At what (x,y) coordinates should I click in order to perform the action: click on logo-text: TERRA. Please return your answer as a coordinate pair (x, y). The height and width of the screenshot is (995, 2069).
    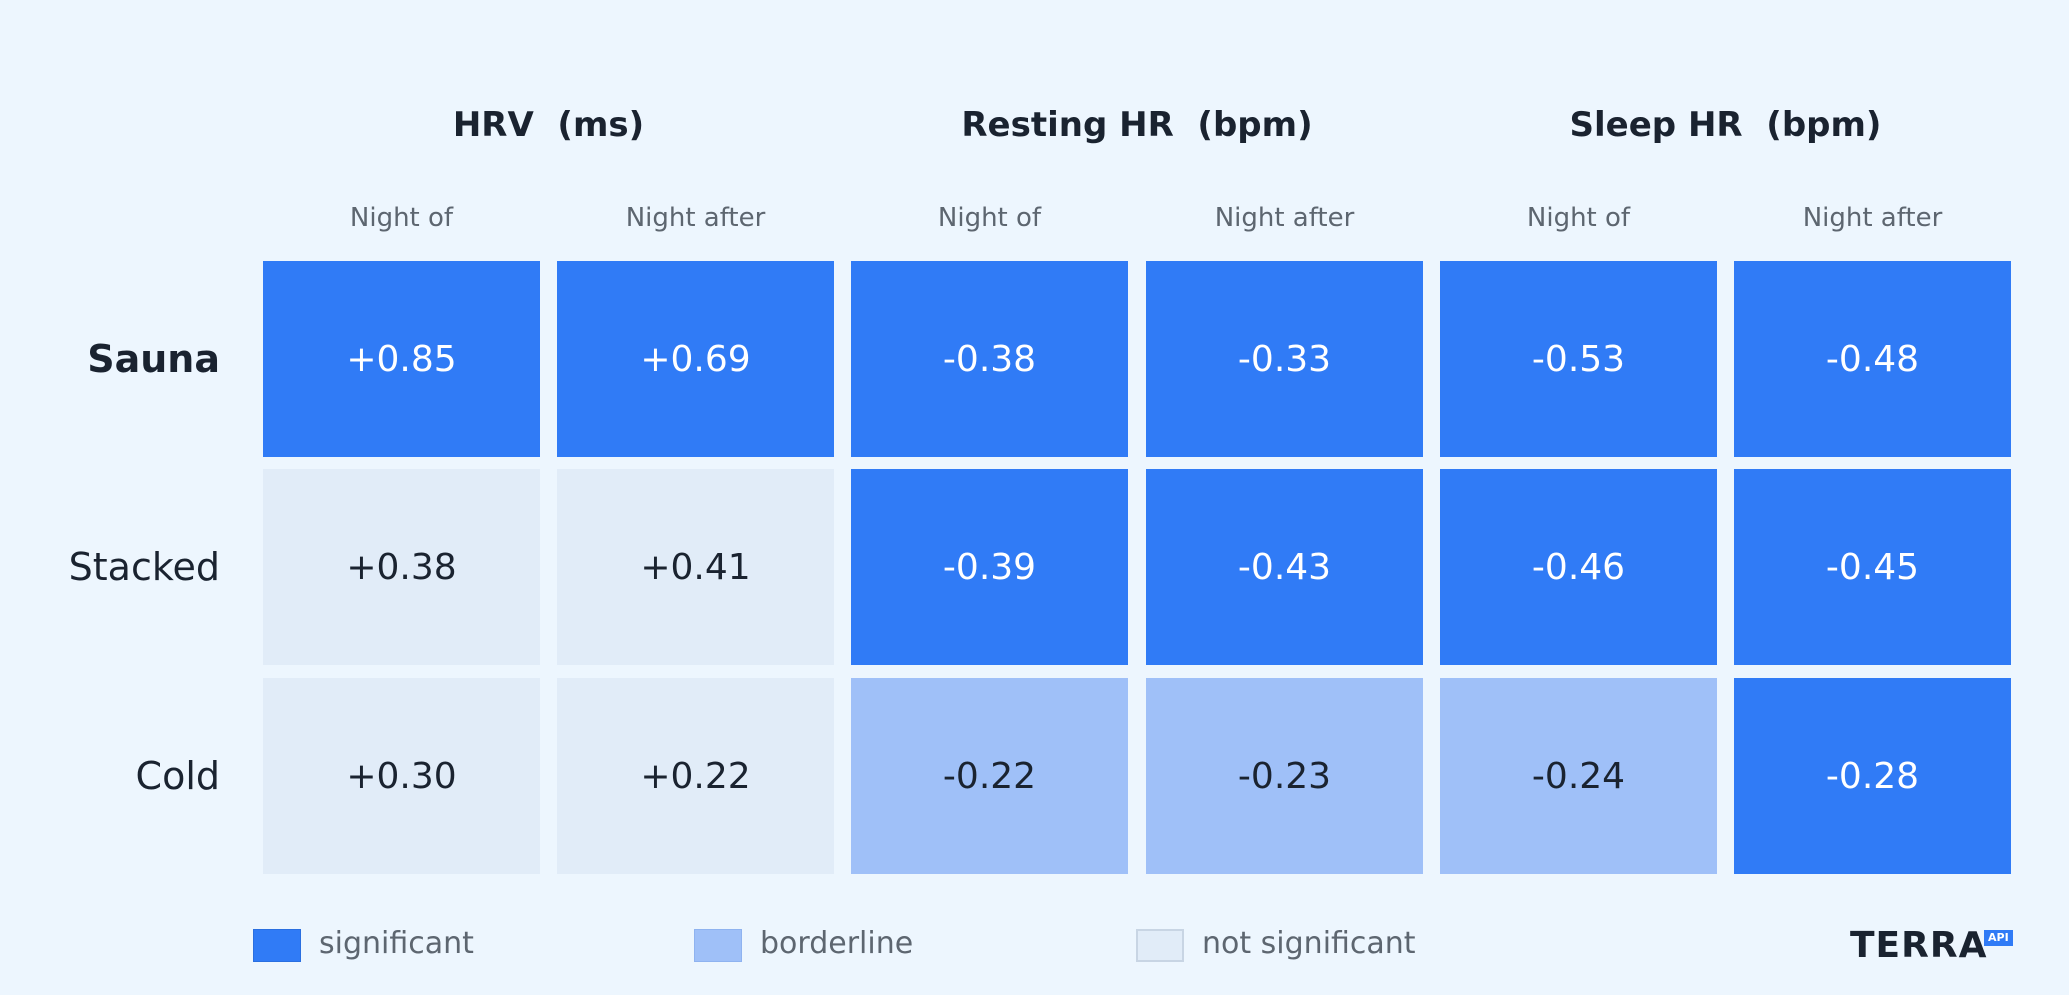
    Looking at the image, I should click on (1919, 945).